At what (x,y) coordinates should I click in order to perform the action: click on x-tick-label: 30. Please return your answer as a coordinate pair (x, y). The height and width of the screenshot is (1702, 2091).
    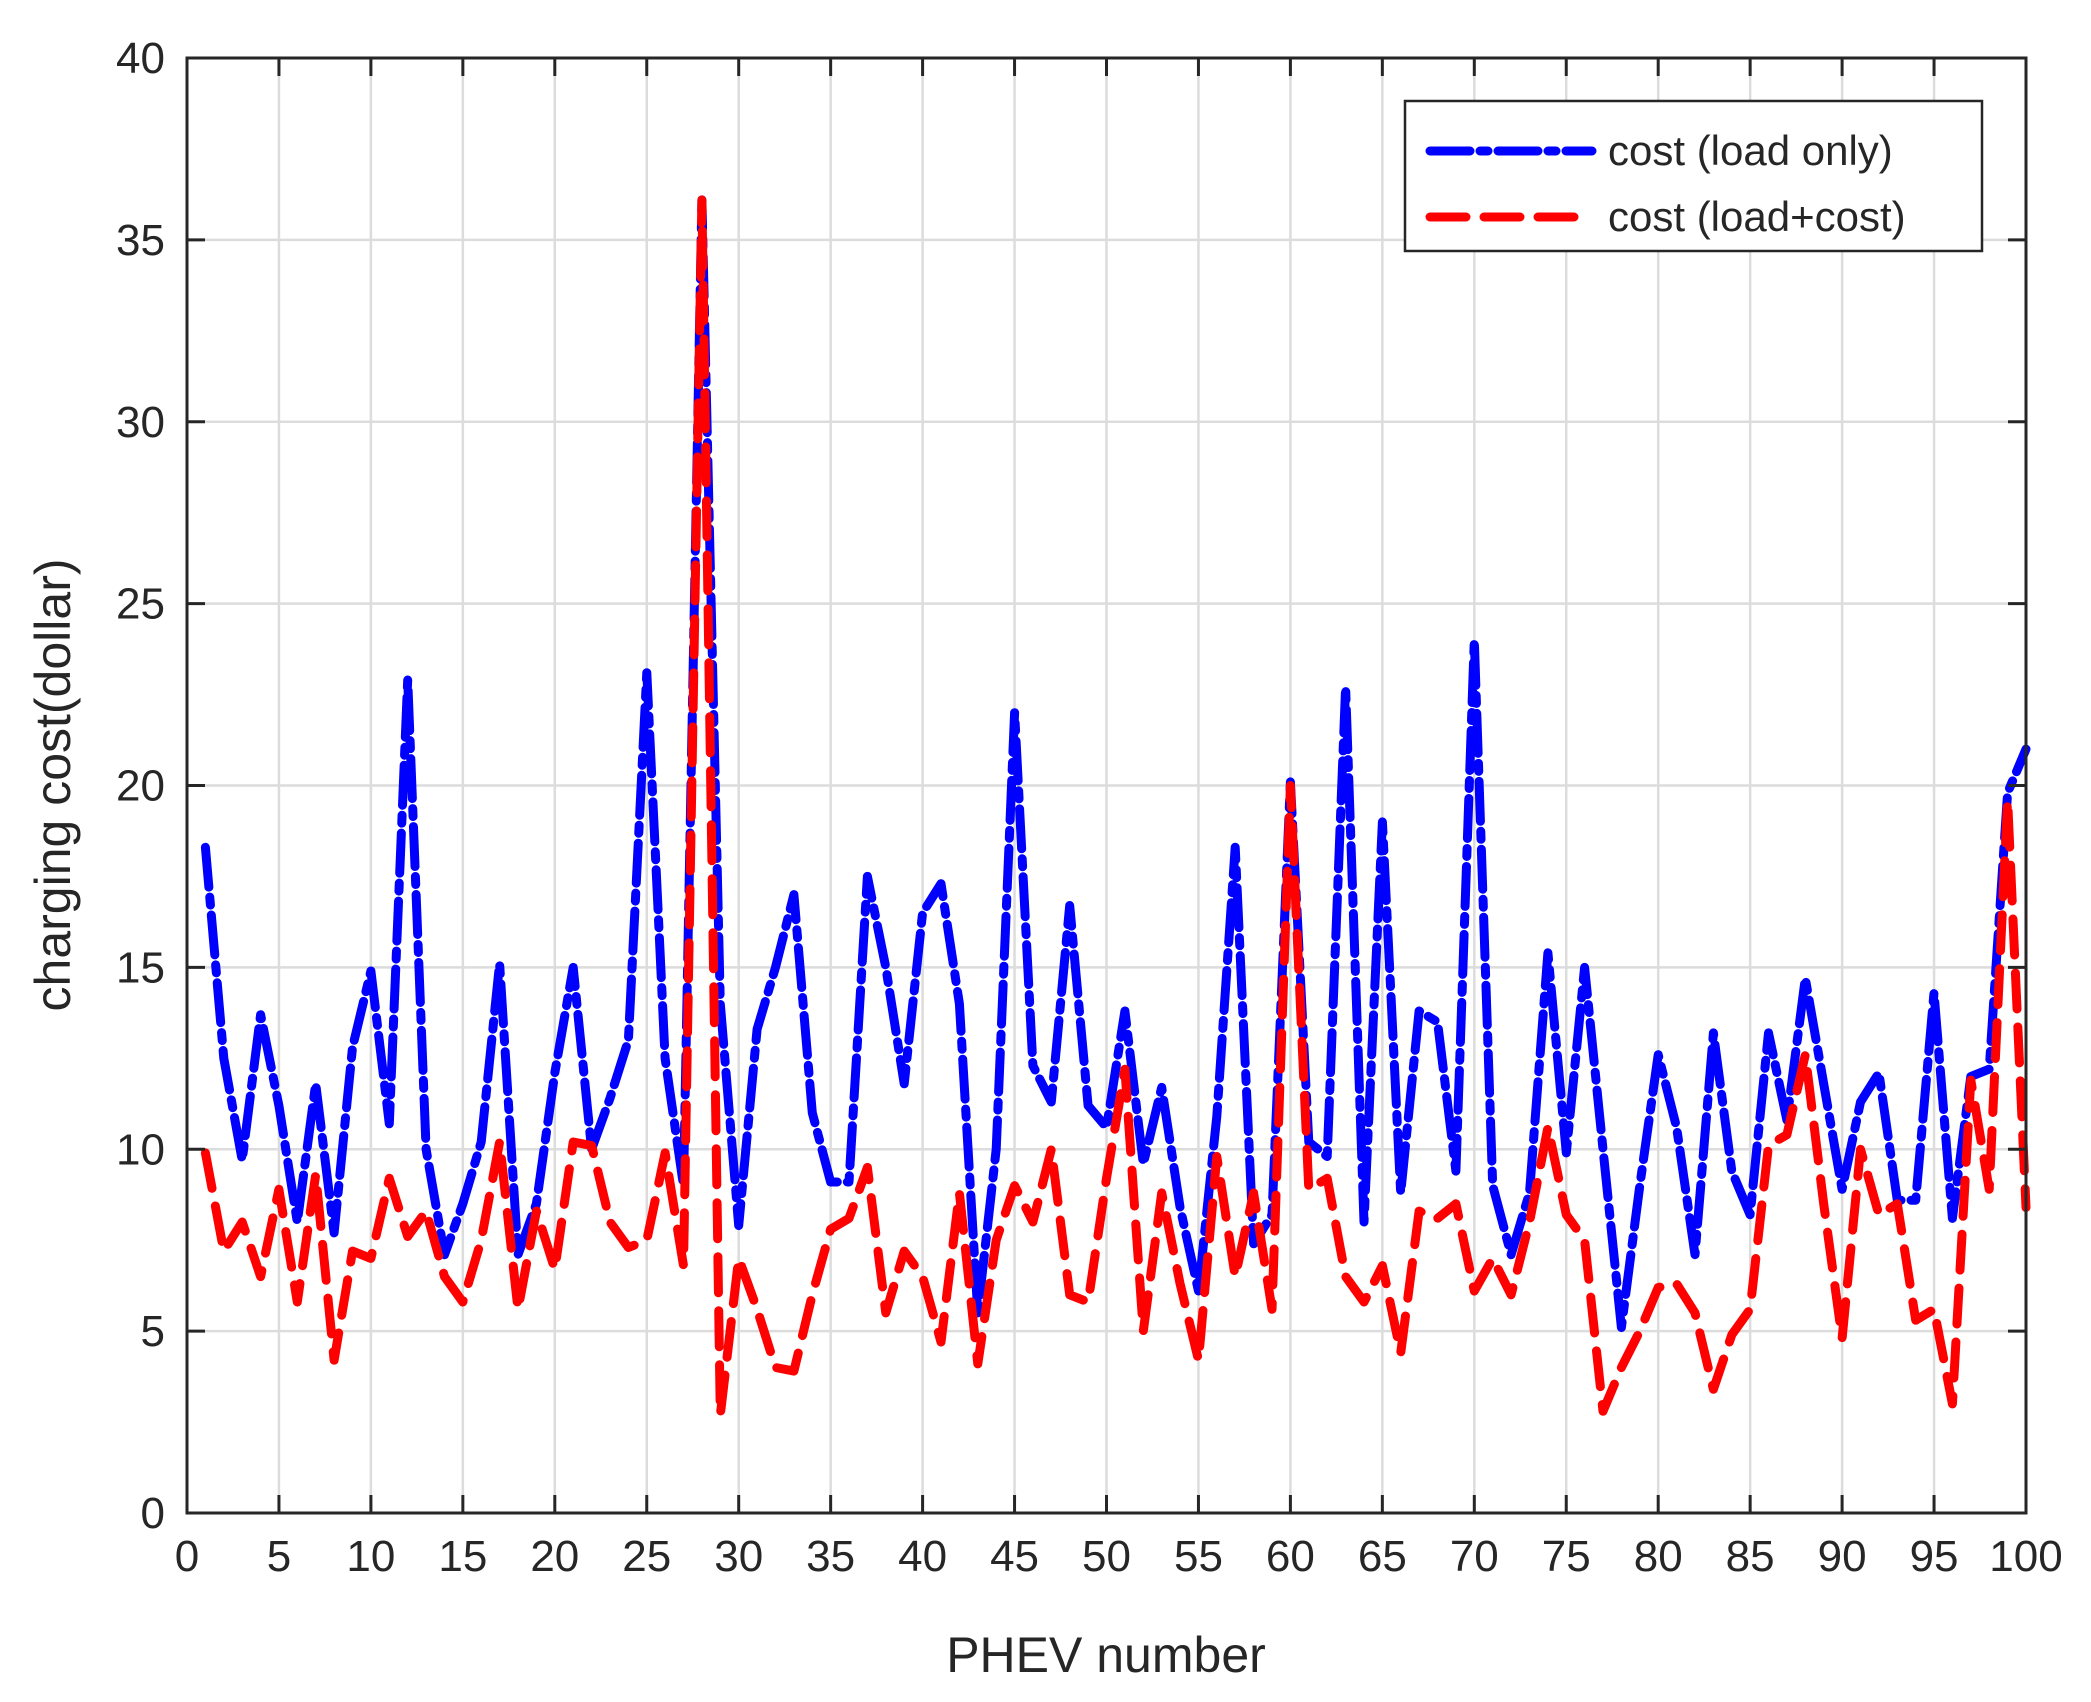
    Looking at the image, I should click on (738, 1556).